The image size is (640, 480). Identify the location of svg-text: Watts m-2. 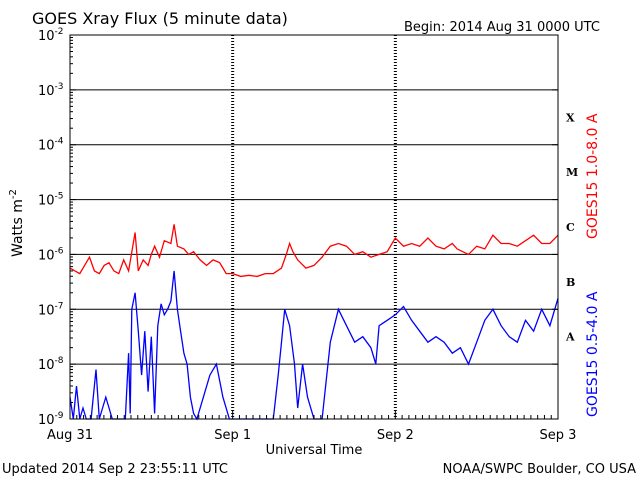
(17, 223).